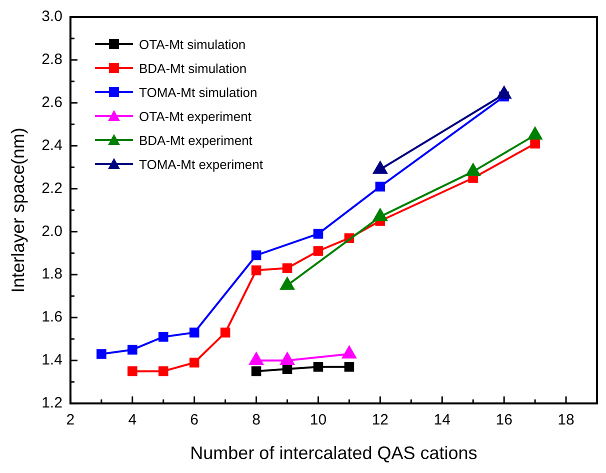  Describe the element at coordinates (52, 403) in the screenshot. I see `y-tick-label: 1.2` at that location.